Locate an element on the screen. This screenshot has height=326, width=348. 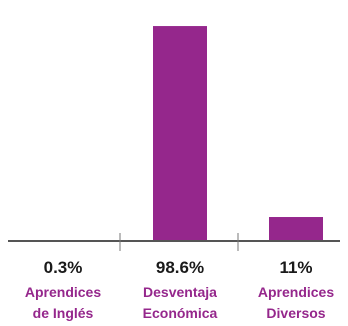
category-label-1-line-2: de Inglés is located at coordinates (63, 313).